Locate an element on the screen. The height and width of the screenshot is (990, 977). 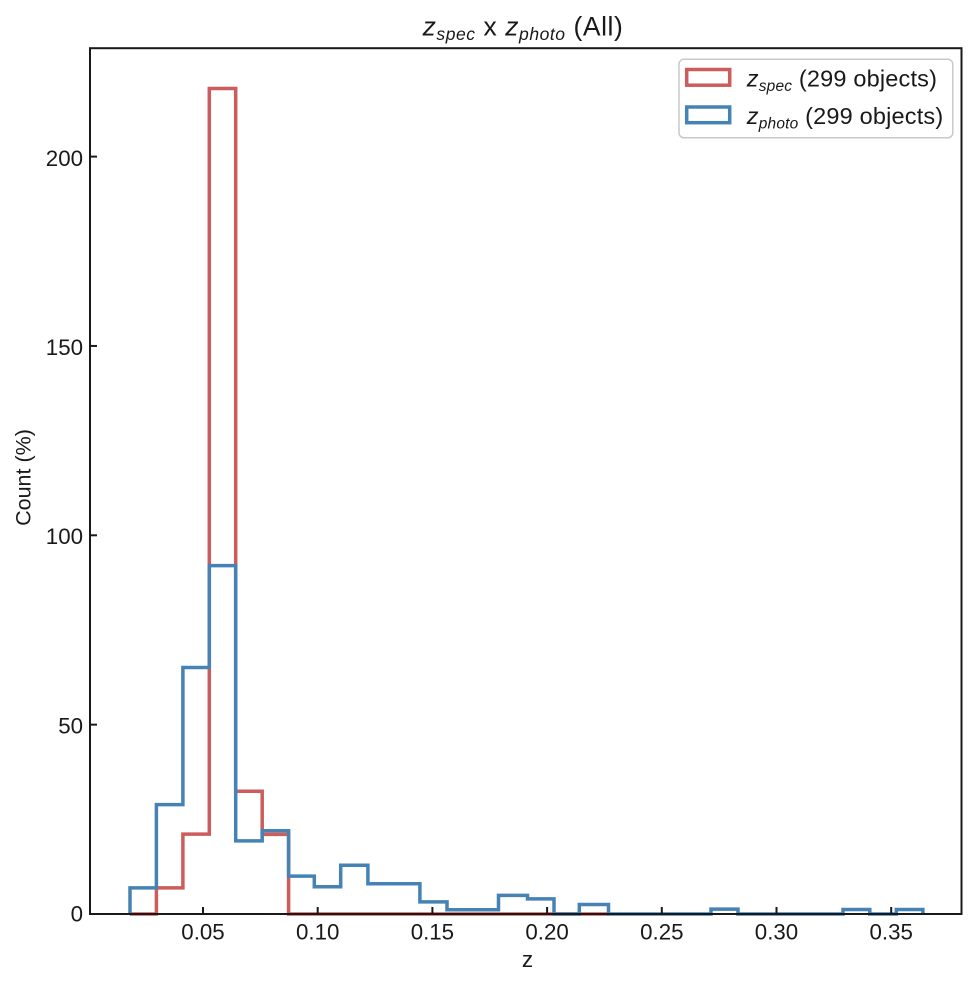
svg-text: 0.05 is located at coordinates (202, 931).